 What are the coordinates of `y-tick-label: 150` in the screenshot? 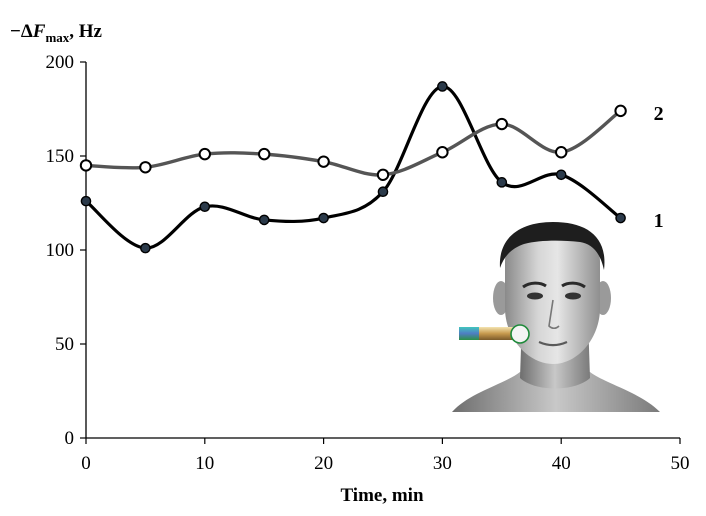 It's located at (60, 156).